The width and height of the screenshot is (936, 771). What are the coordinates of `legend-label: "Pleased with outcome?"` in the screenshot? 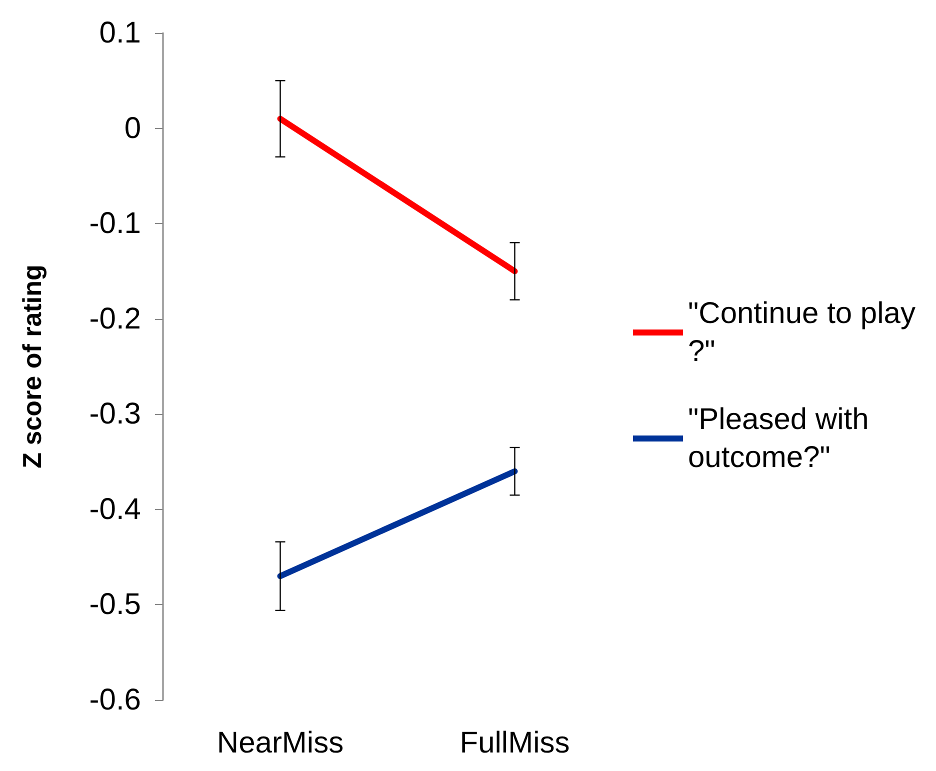 It's located at (783, 438).